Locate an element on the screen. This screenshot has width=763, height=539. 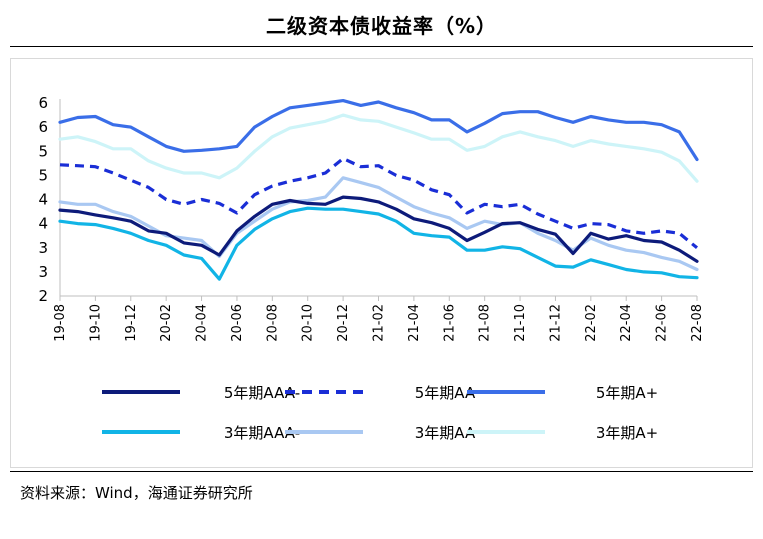
y-tick-label: 2 is located at coordinates (43, 296).